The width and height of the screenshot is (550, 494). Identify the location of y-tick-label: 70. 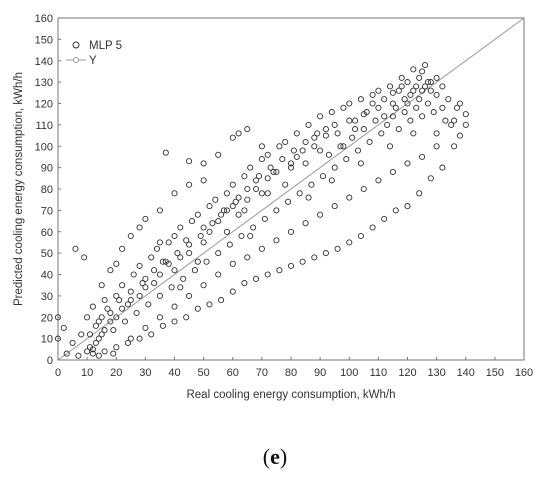
(47, 211).